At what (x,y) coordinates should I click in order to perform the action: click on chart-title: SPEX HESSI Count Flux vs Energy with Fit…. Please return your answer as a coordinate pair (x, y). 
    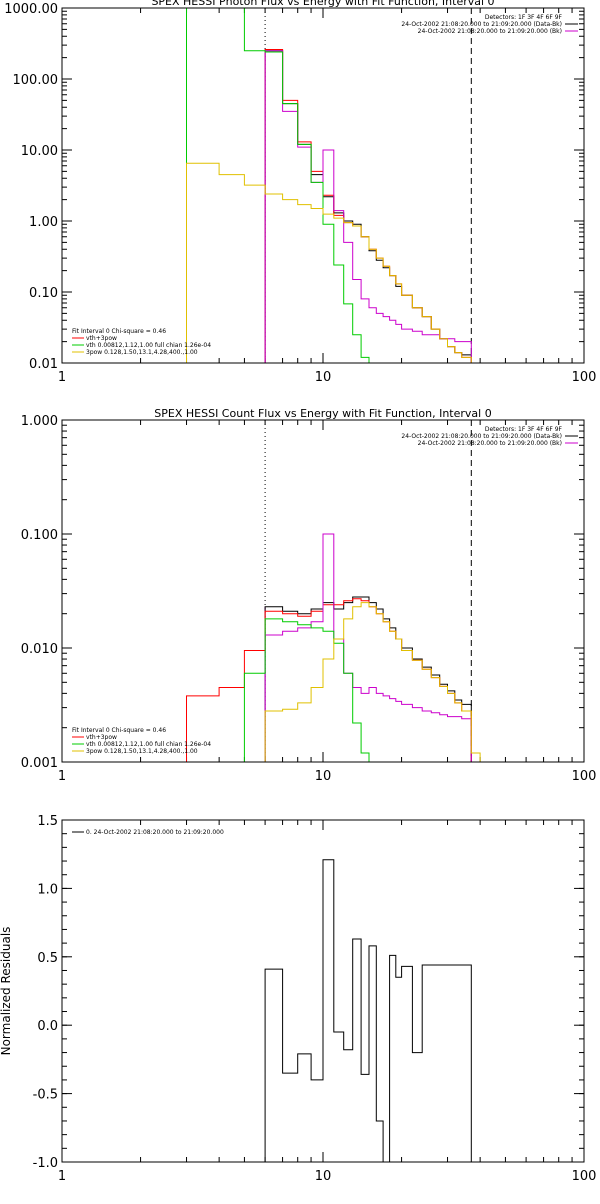
    Looking at the image, I should click on (322, 413).